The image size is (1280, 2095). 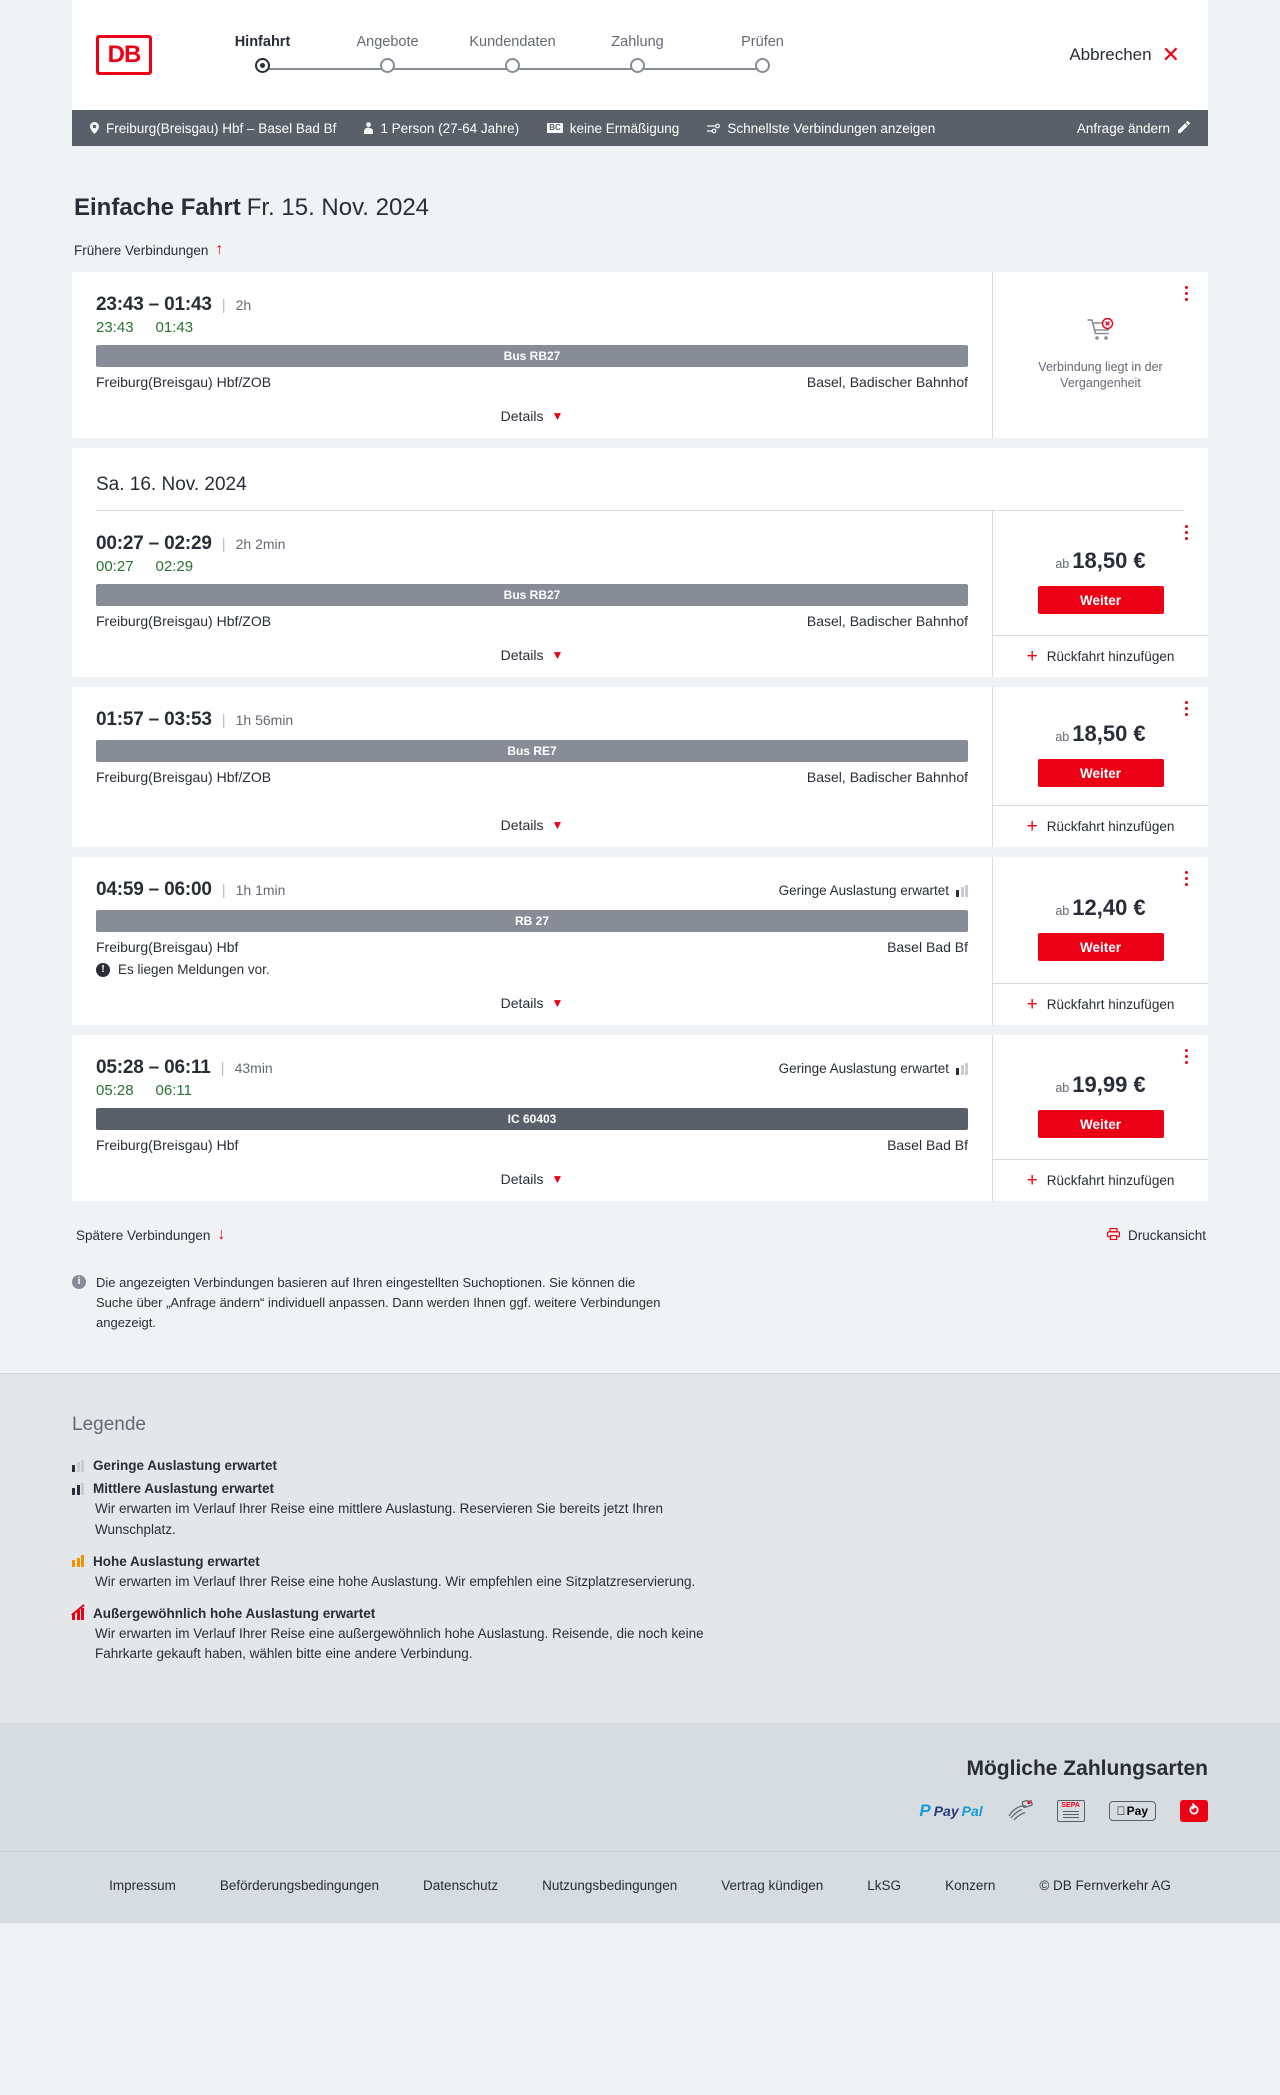 I want to click on legend-label: Außergewöhnlich hohe Auslastung erwartet, so click(x=234, y=1614).